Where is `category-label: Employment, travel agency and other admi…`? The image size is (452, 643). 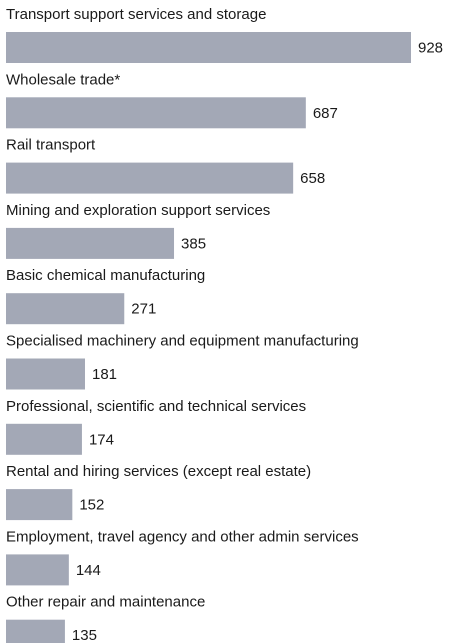
category-label: Employment, travel agency and other admi… is located at coordinates (182, 536).